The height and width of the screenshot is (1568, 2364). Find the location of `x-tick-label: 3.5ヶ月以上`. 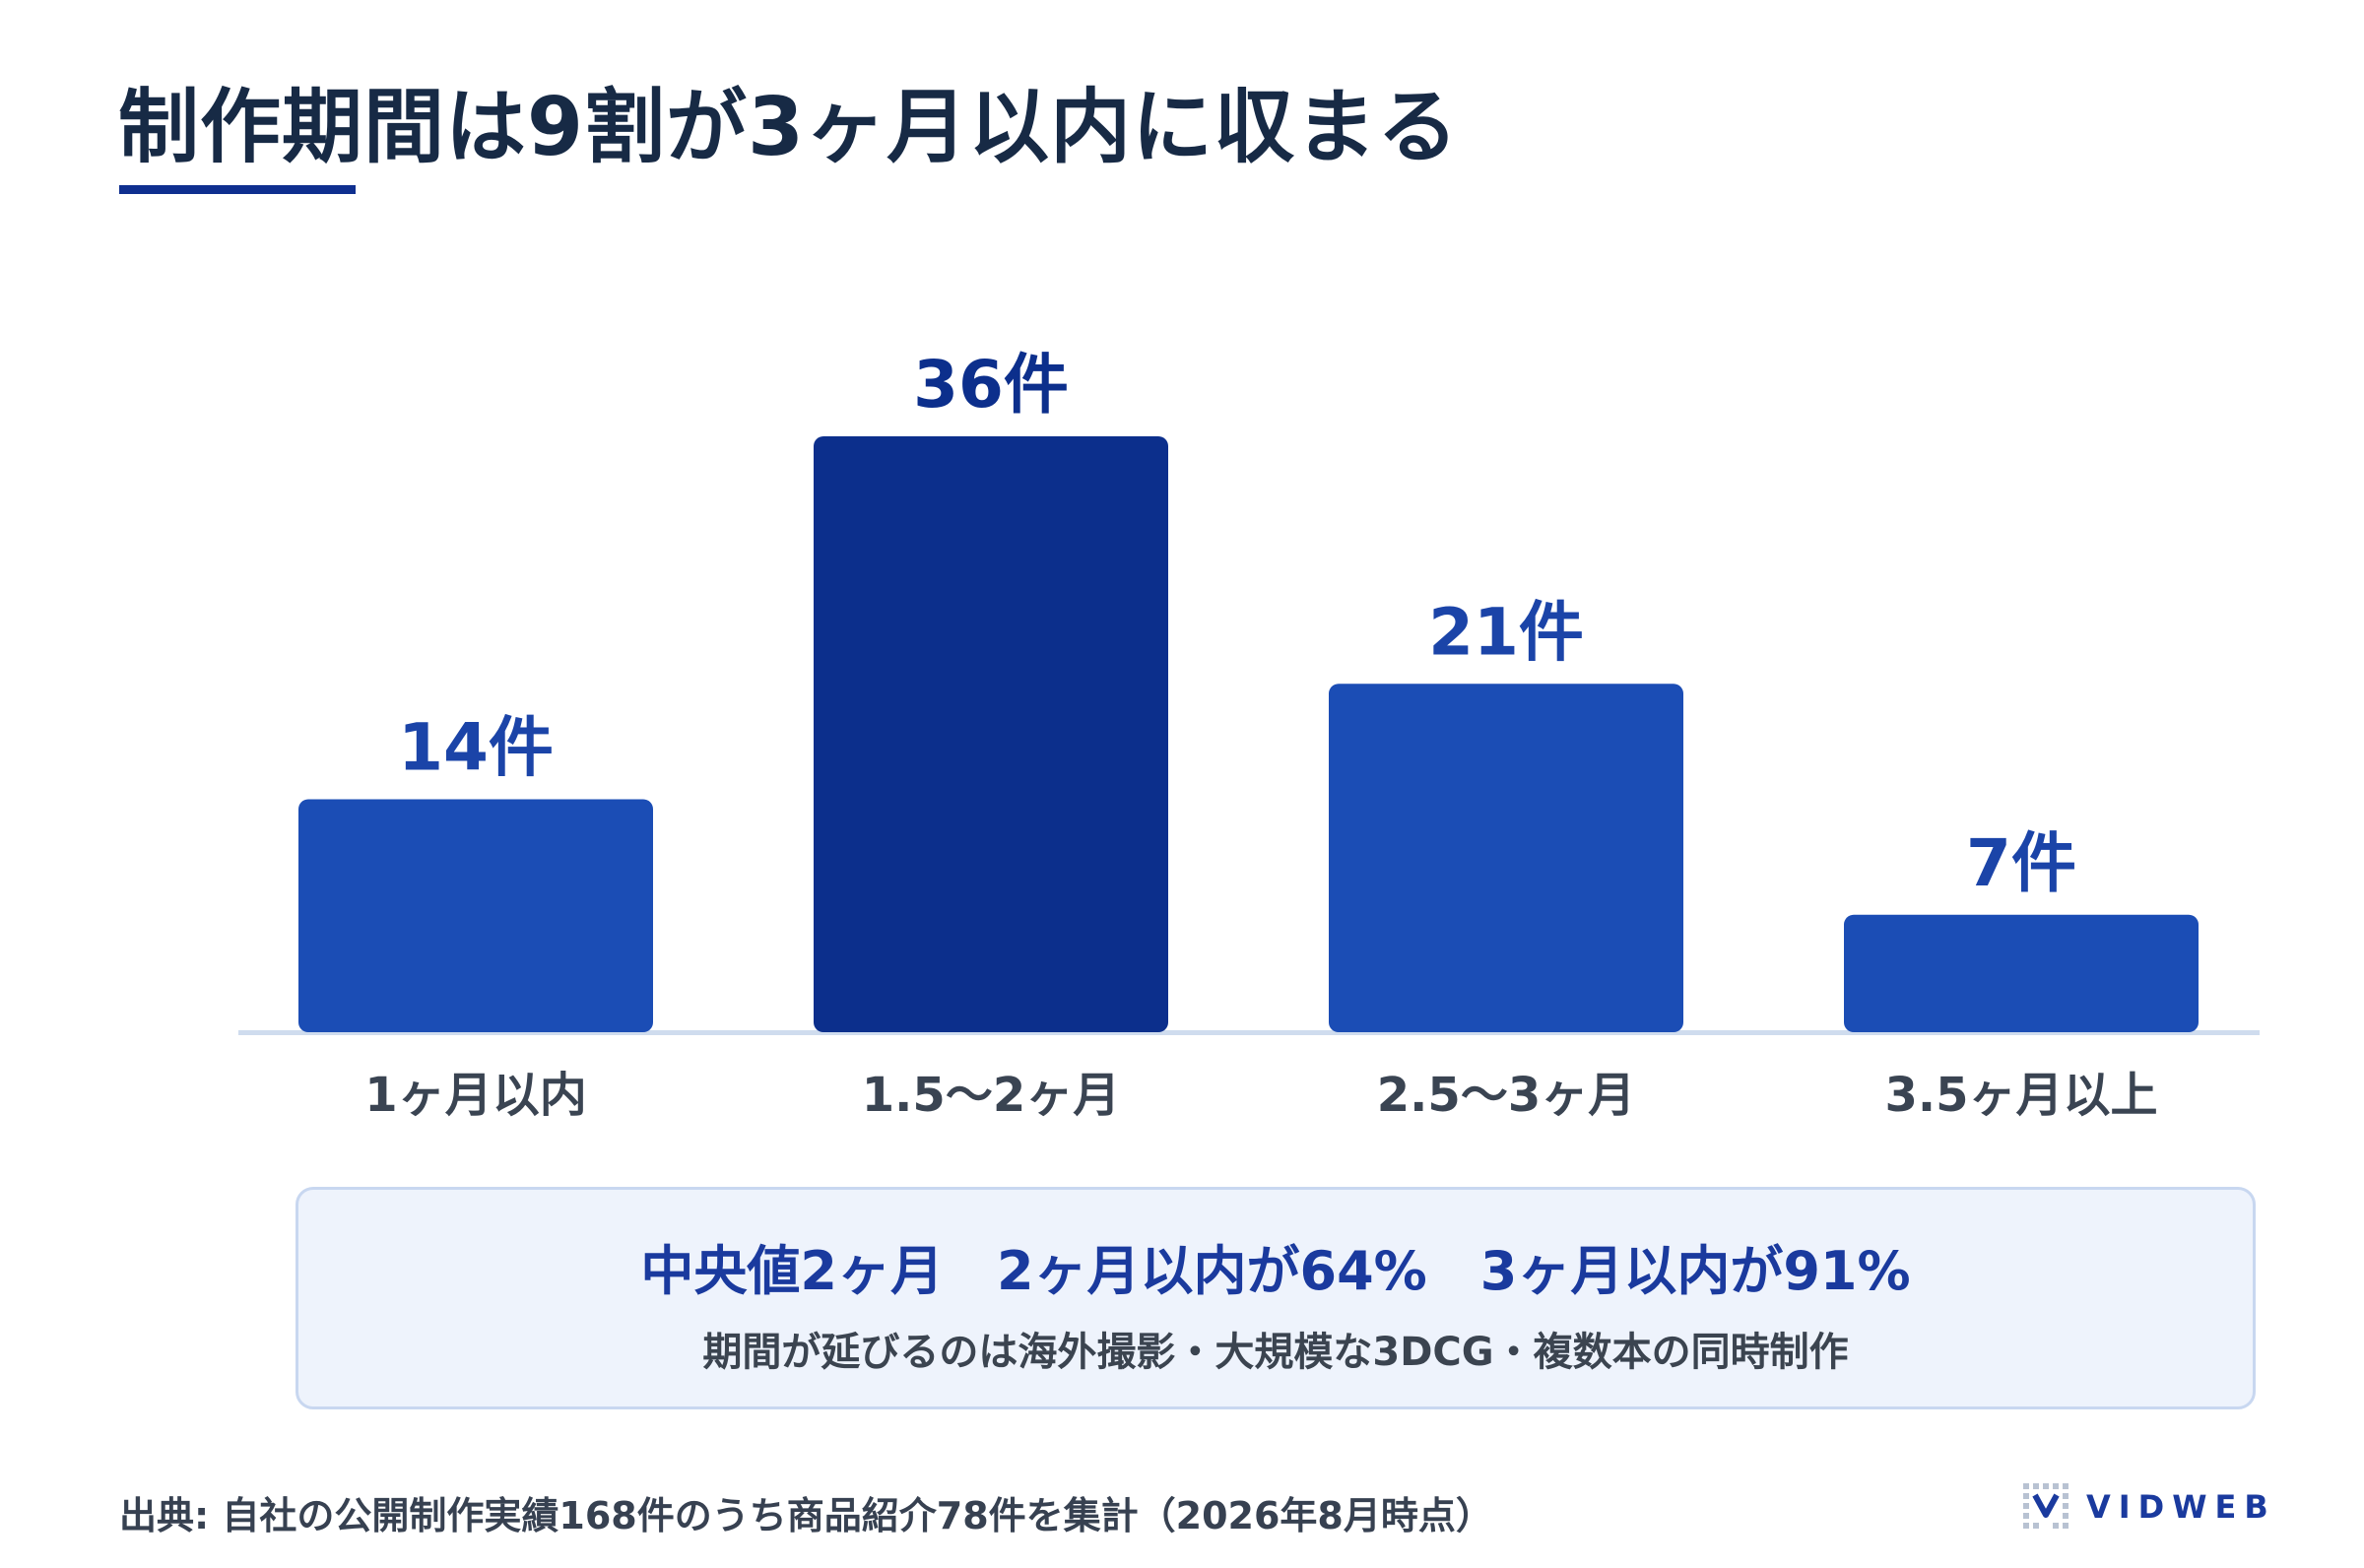

x-tick-label: 3.5ヶ月以上 is located at coordinates (2020, 1095).